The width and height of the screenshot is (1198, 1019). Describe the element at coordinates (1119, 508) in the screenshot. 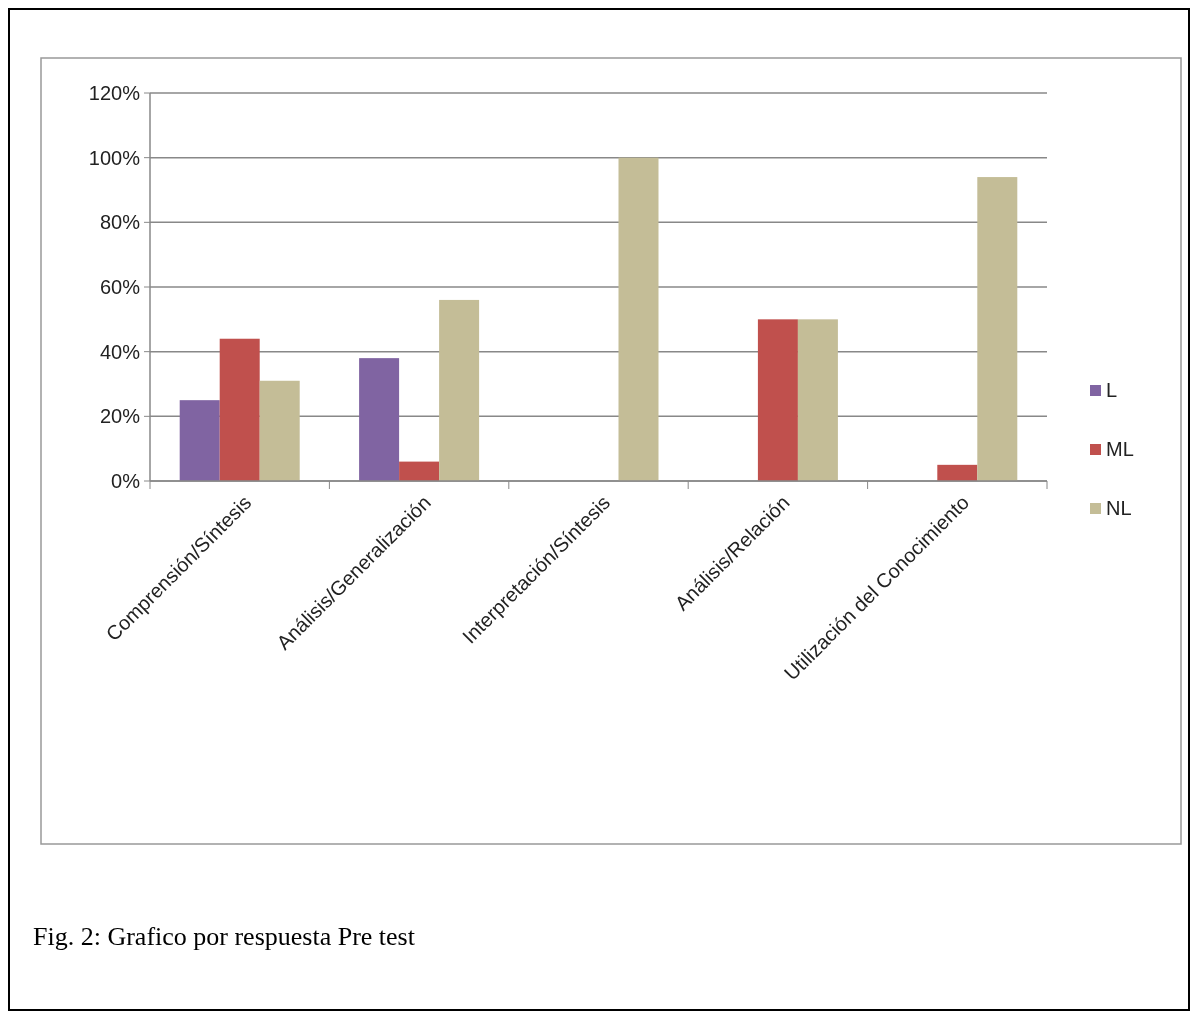

I see `legend-label: NL` at that location.